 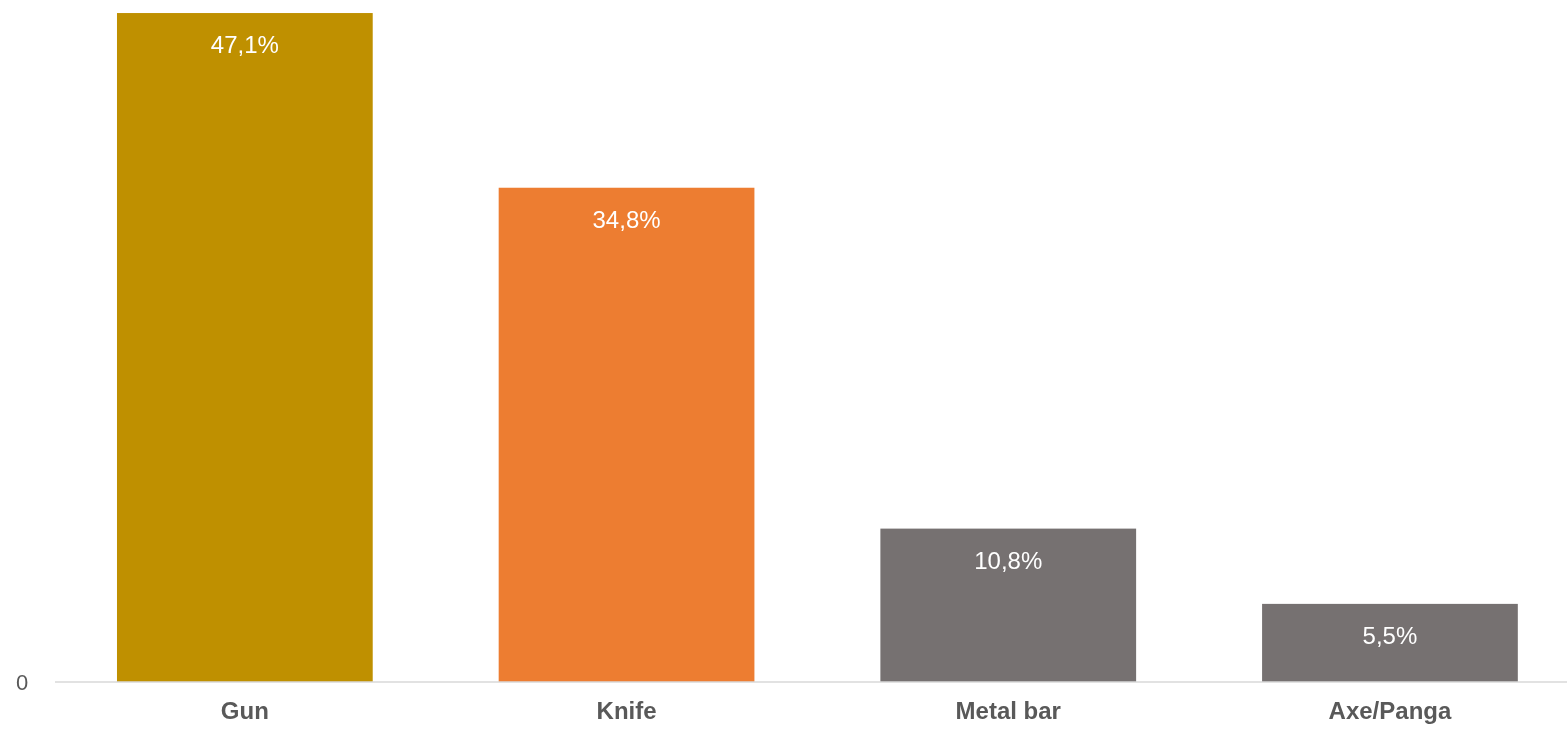 I want to click on data-label: 5,5%, so click(x=1390, y=635).